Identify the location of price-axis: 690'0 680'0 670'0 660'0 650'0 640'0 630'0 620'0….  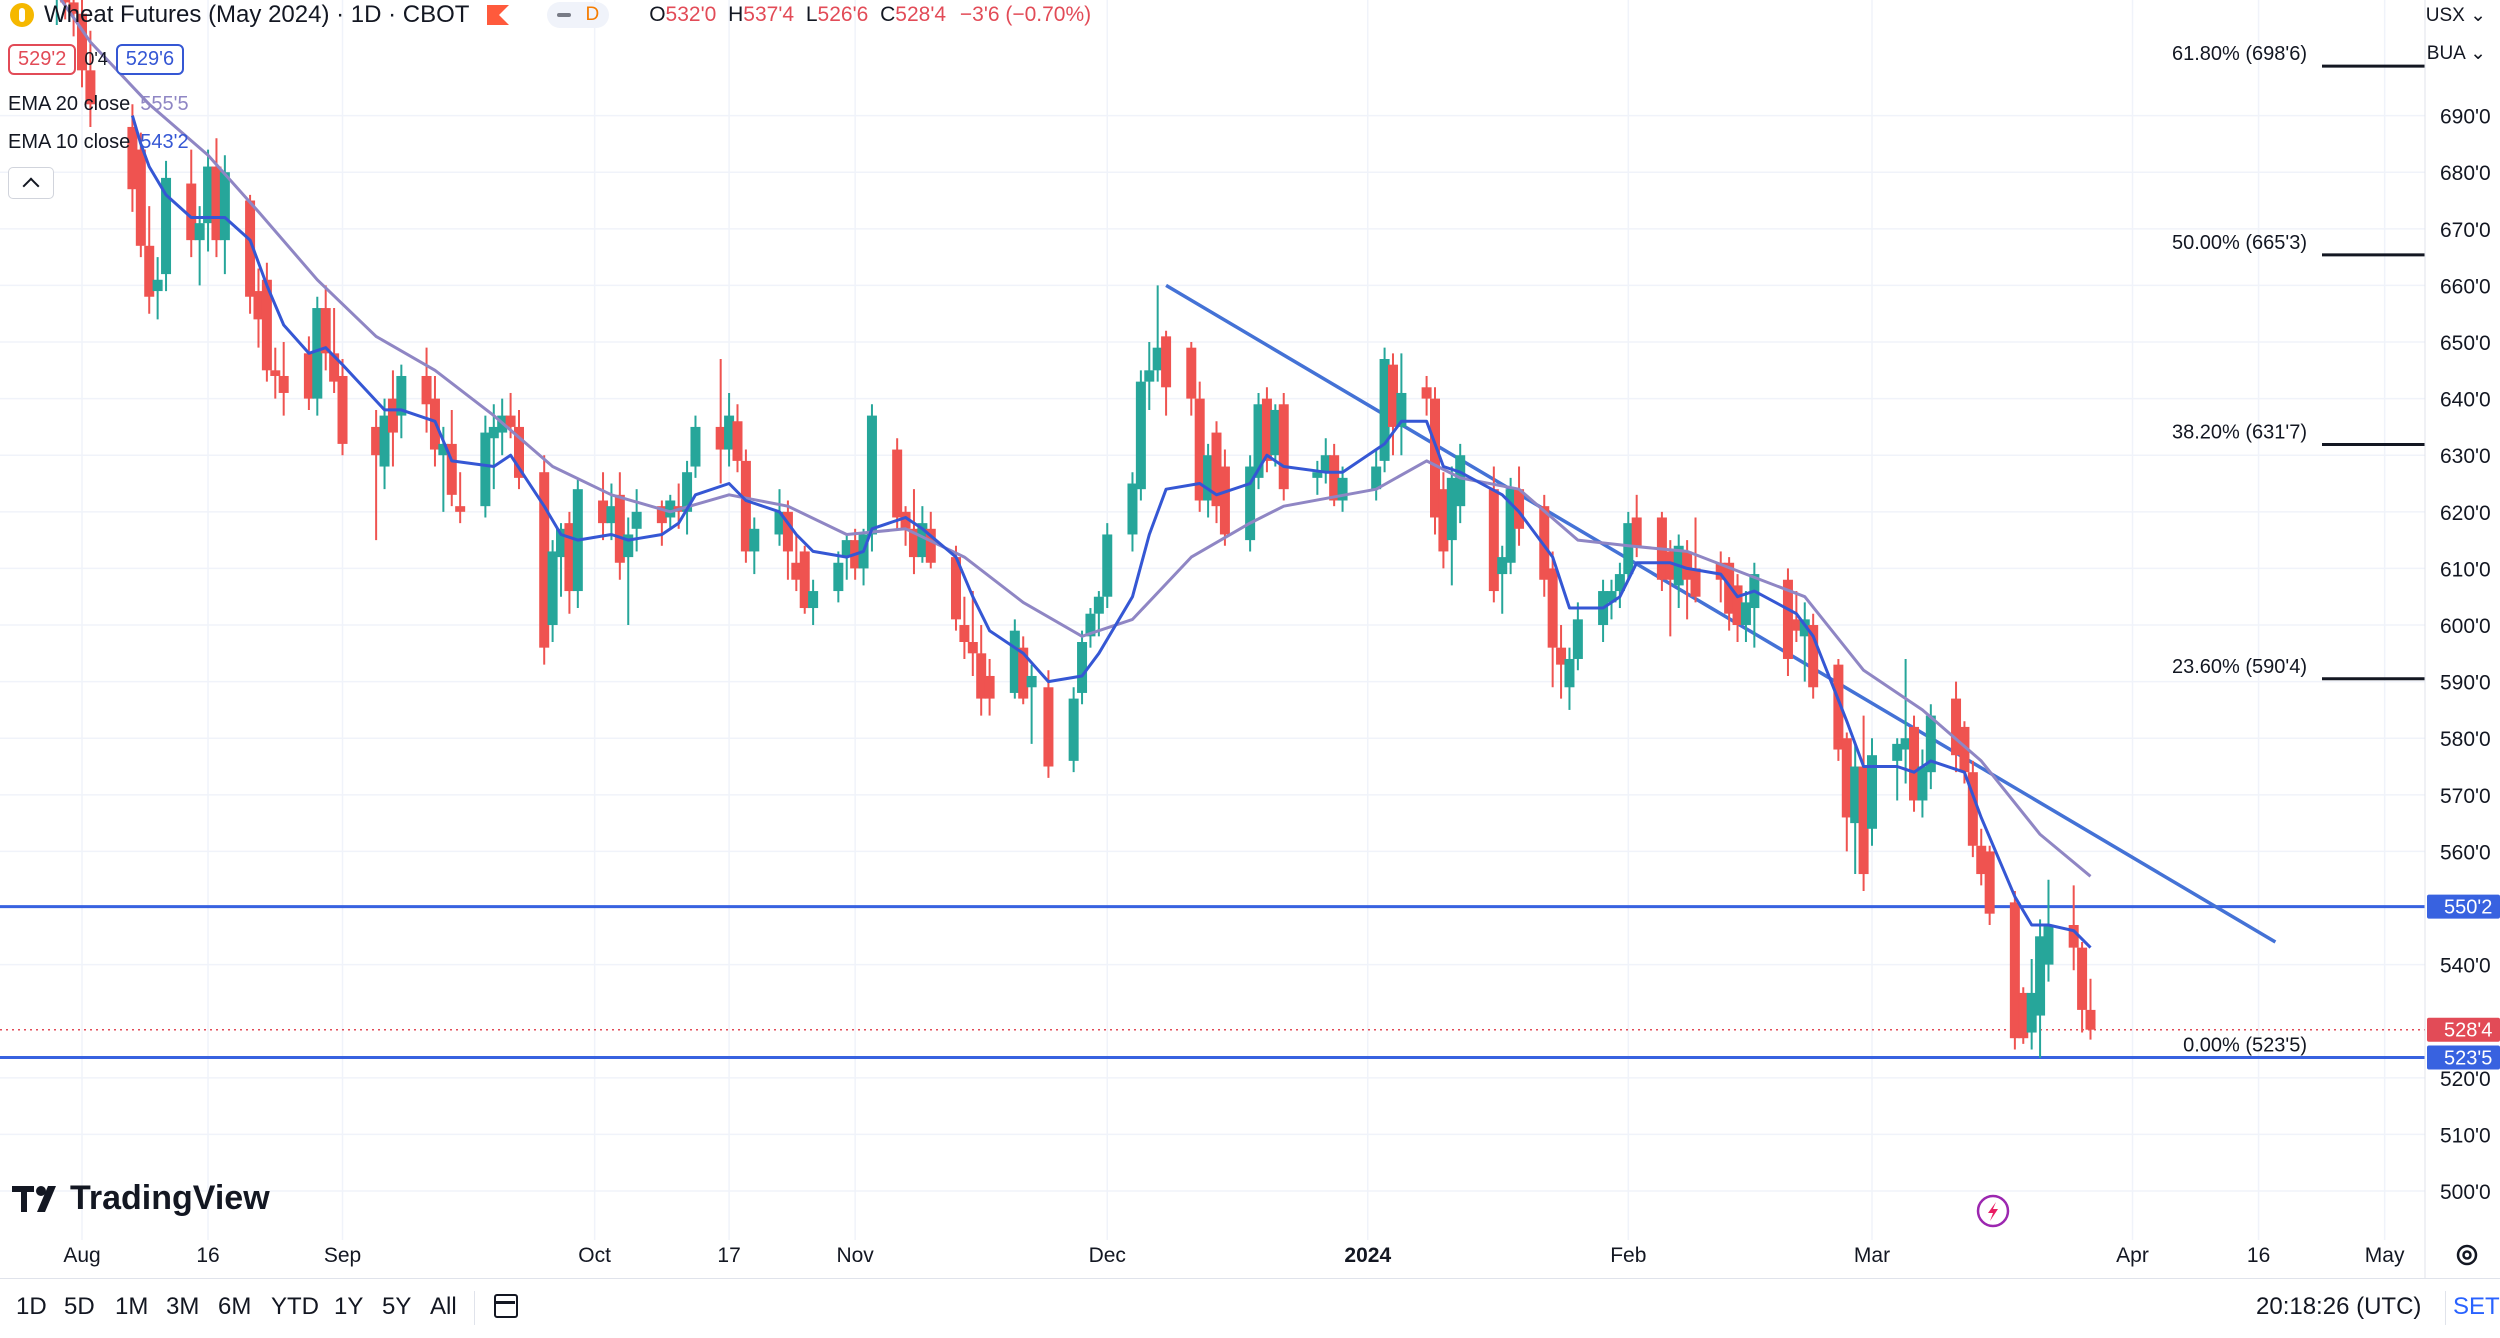
(2457, 639).